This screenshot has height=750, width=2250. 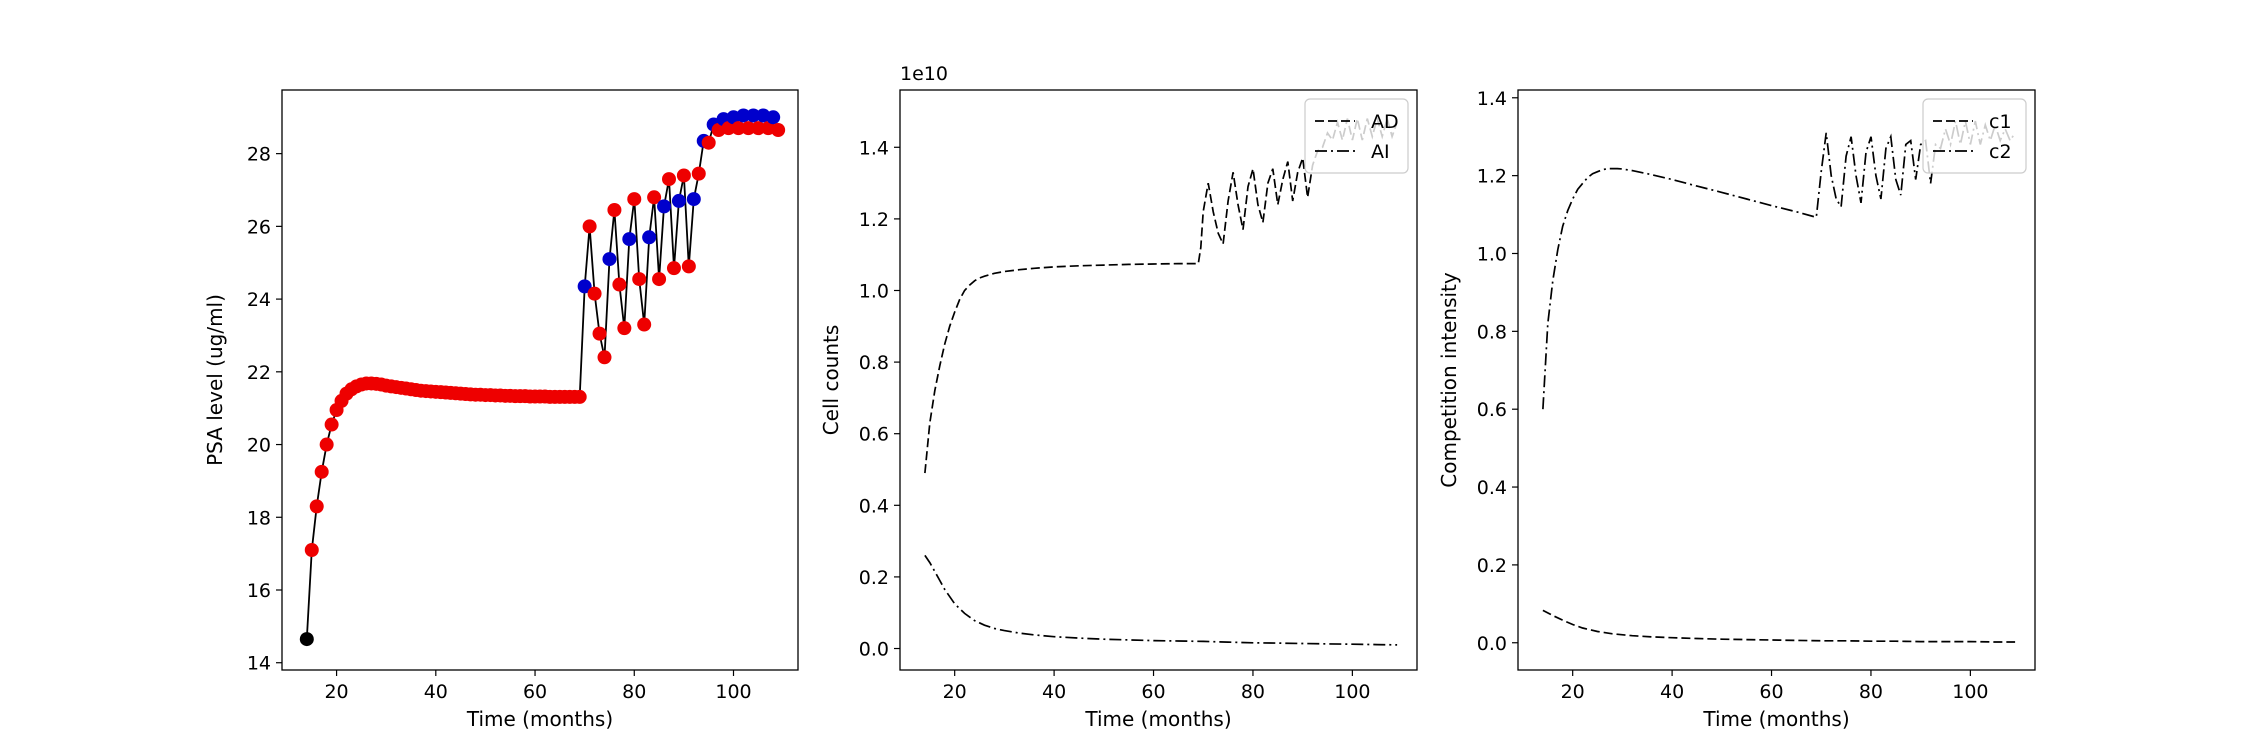 I want to click on legend: AD AI, so click(x=1356, y=136).